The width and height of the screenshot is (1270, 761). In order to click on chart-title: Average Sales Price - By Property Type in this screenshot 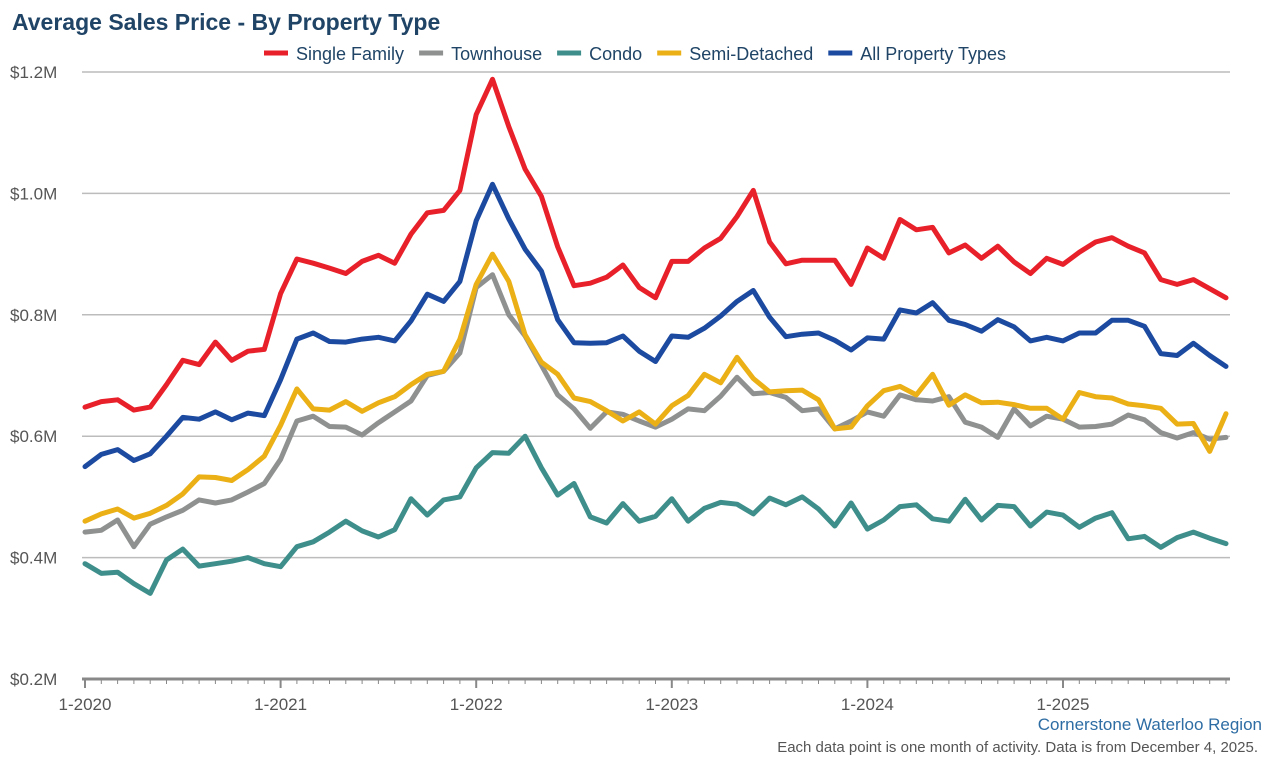, I will do `click(226, 22)`.